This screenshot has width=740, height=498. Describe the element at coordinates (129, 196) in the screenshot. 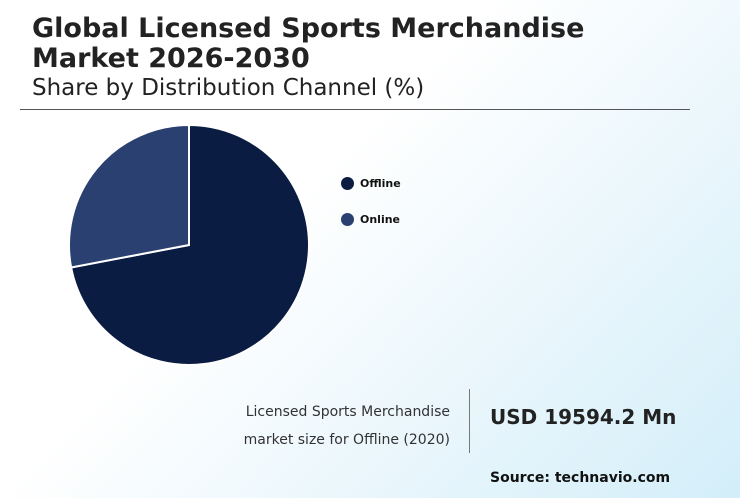

I see `pie-slice-online` at that location.